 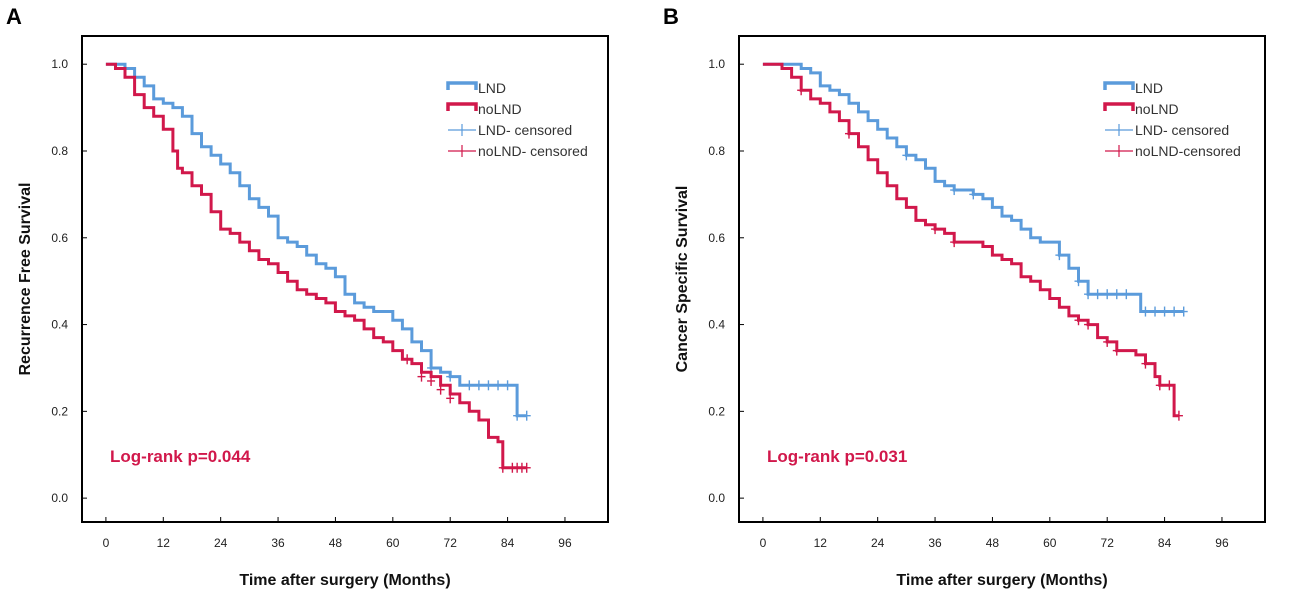 I want to click on log-rank-p-value: Log-rank p=0.044, so click(x=180, y=456).